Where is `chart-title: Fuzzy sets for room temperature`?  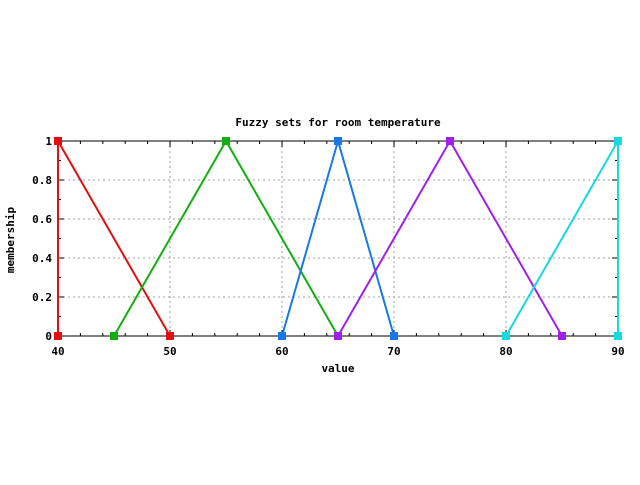 chart-title: Fuzzy sets for room temperature is located at coordinates (338, 122).